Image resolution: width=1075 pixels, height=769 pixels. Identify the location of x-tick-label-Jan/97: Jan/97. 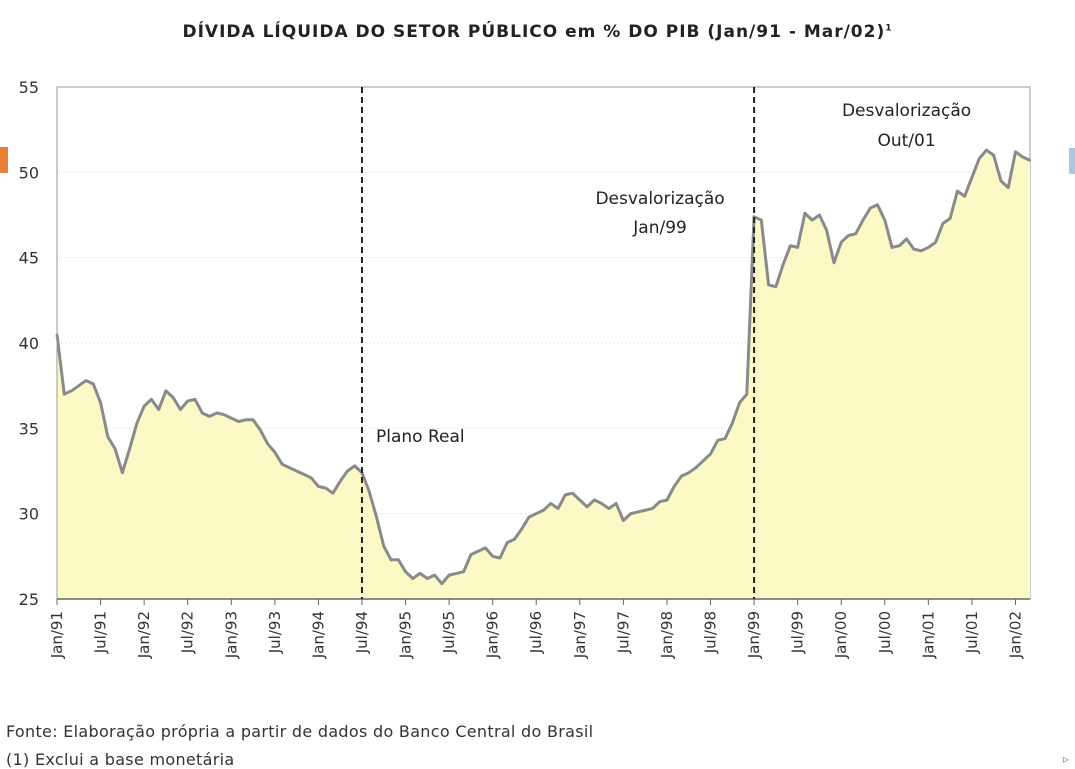
(580, 635).